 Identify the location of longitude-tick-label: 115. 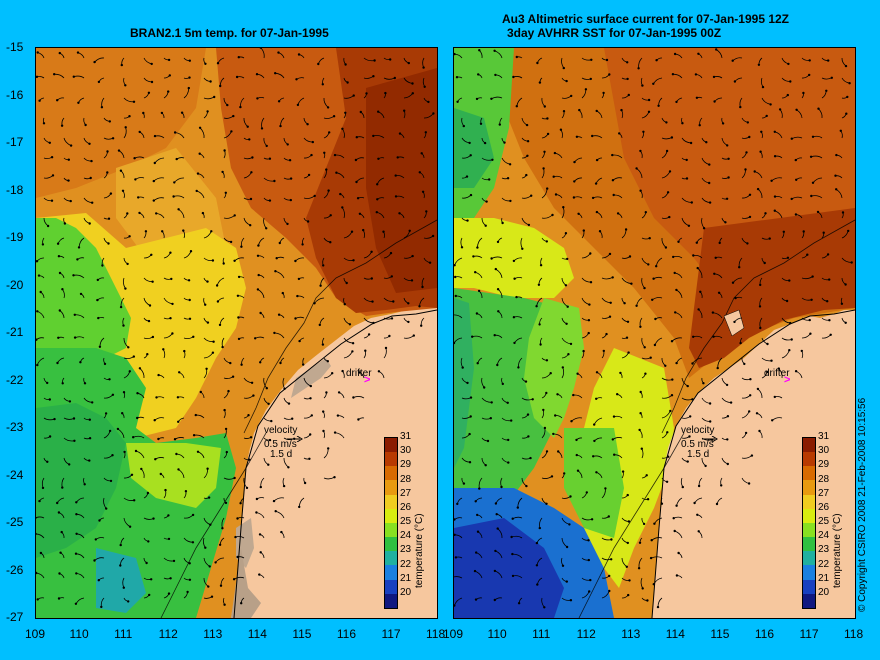
(302, 634).